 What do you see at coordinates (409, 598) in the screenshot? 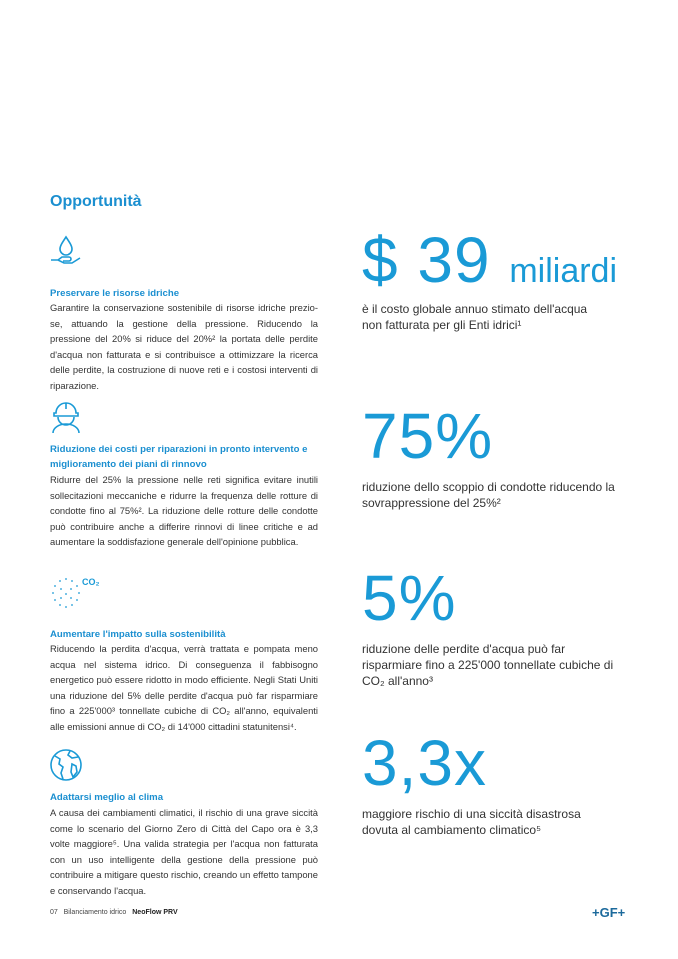
I see `stat-value: 5%` at bounding box center [409, 598].